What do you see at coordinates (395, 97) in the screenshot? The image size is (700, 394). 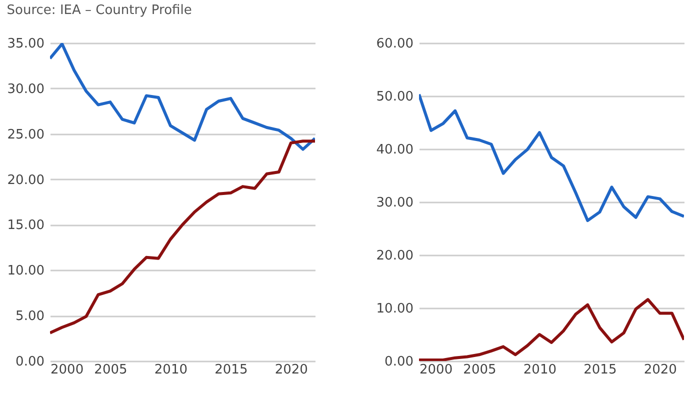 I see `y-tick-label: 50.00` at bounding box center [395, 97].